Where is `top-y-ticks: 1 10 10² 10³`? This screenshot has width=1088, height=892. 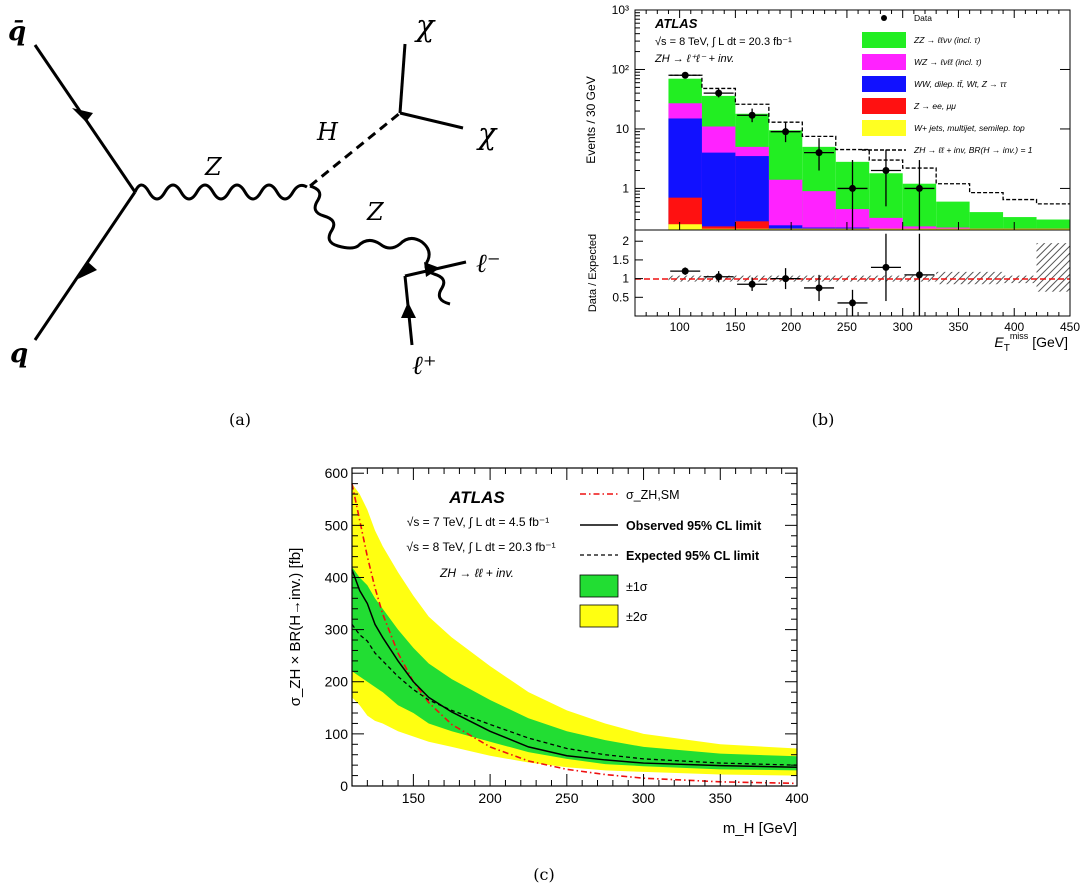
top-y-ticks: 1 10 10² 10³ is located at coordinates (841, 112).